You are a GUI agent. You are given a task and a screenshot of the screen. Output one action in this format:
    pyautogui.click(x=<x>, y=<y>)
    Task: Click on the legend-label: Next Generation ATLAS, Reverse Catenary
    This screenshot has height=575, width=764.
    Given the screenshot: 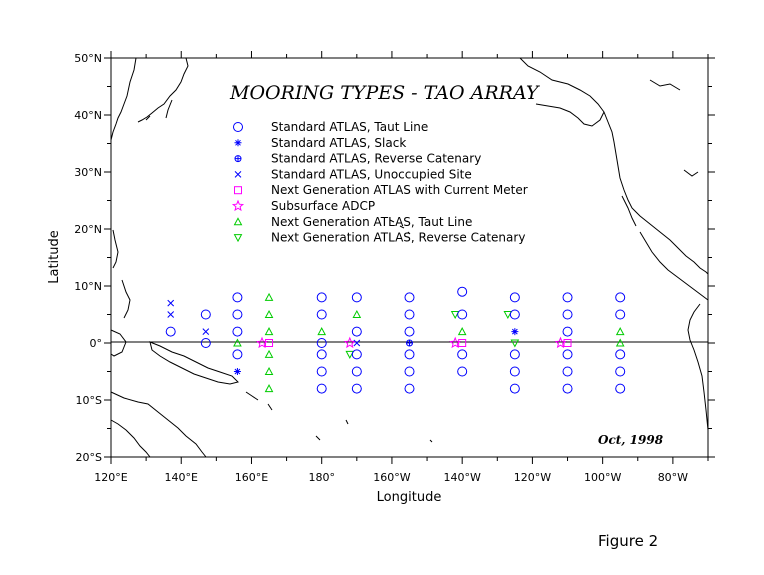 What is the action you would take?
    pyautogui.click(x=398, y=238)
    